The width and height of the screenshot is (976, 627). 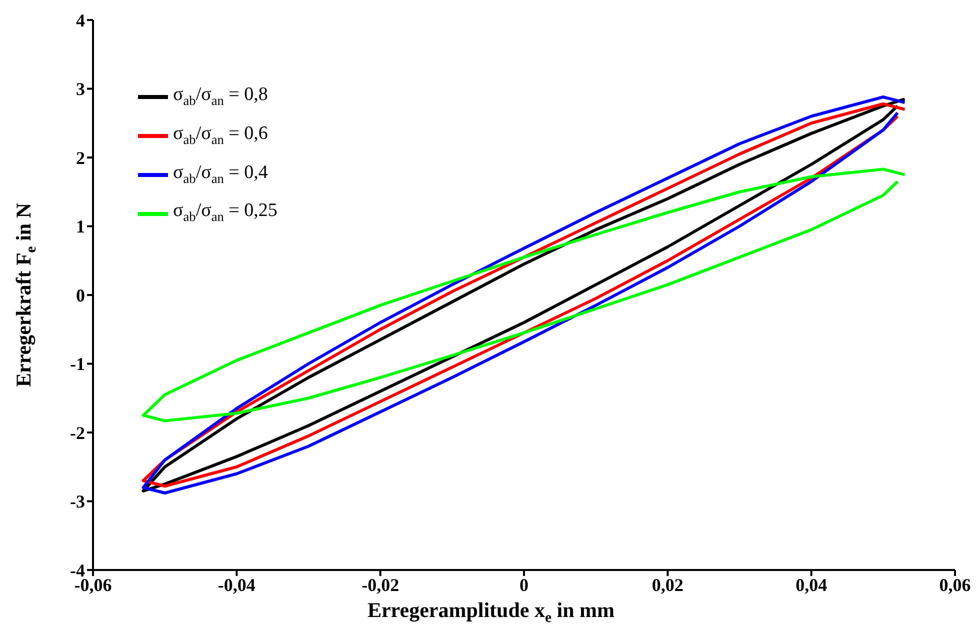 What do you see at coordinates (225, 212) in the screenshot?
I see `legend-label: σ$_{ab}$/σ$_{an}$ = 0,25` at bounding box center [225, 212].